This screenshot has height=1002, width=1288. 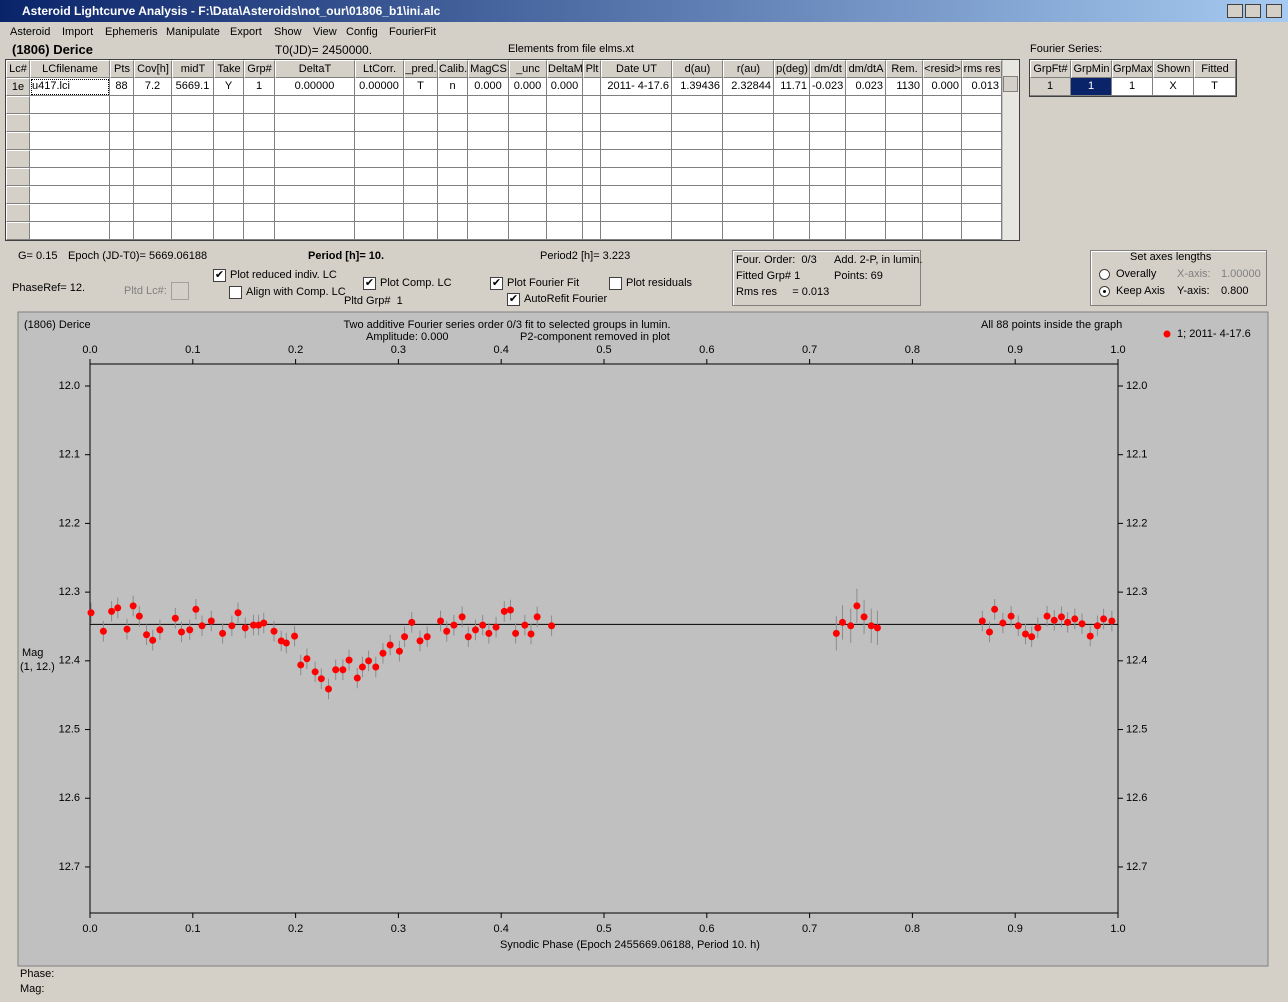 I want to click on menu-item: View, so click(x=325, y=32).